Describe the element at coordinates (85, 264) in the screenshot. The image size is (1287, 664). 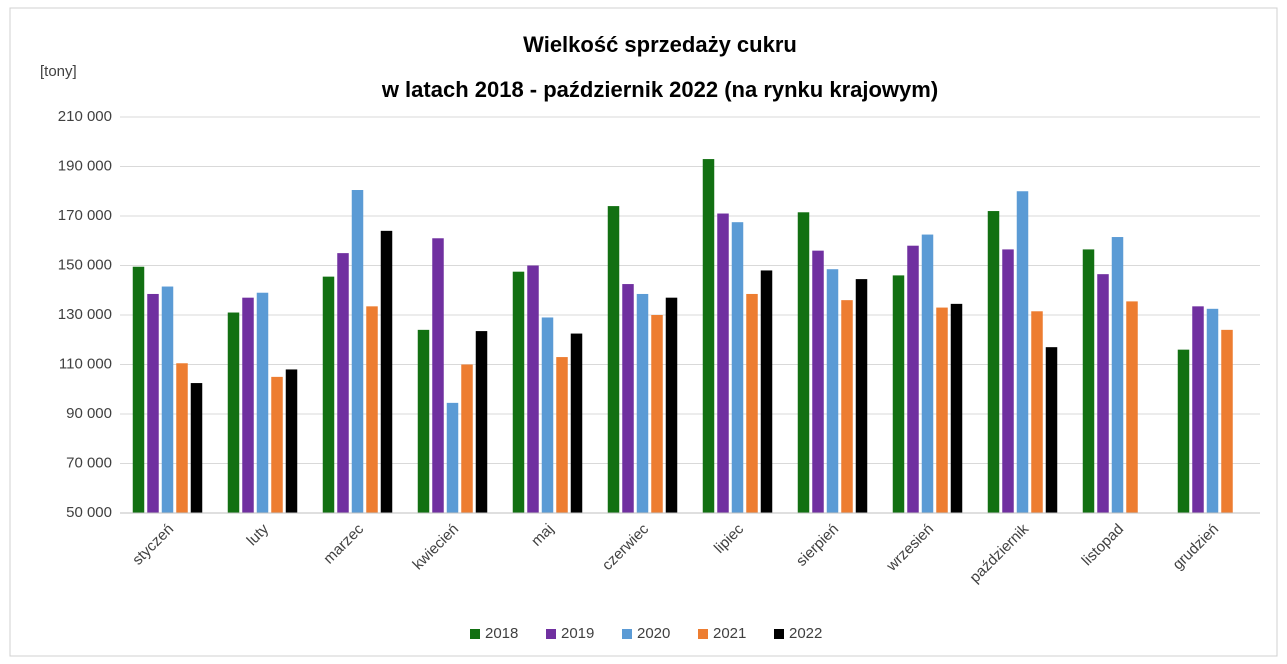
I see `y-tick-label: 150 000` at that location.